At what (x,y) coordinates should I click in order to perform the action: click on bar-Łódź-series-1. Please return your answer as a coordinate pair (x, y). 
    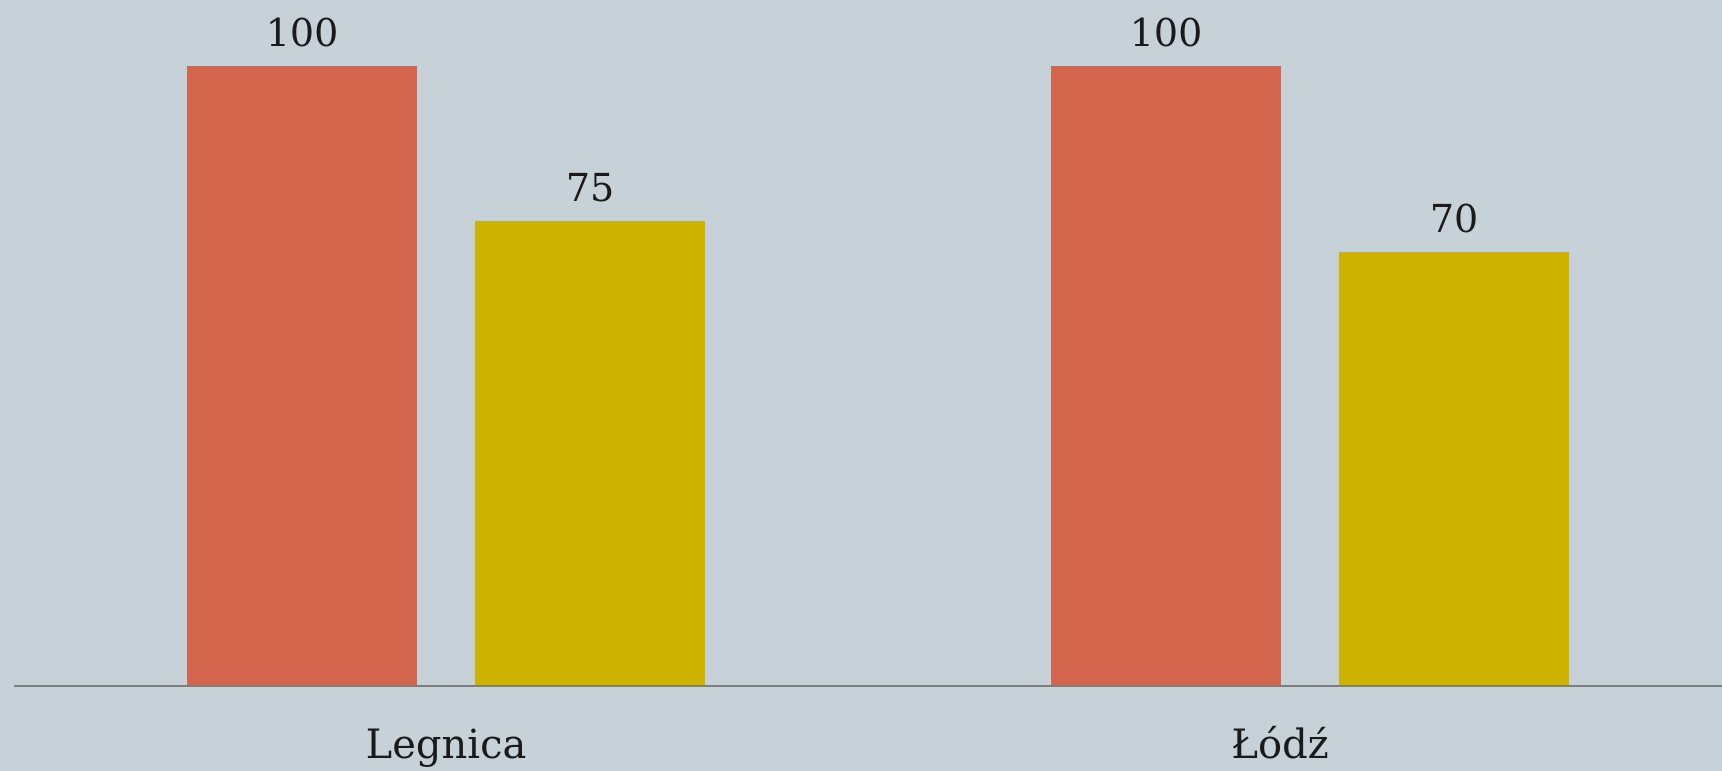
    Looking at the image, I should click on (1166, 376).